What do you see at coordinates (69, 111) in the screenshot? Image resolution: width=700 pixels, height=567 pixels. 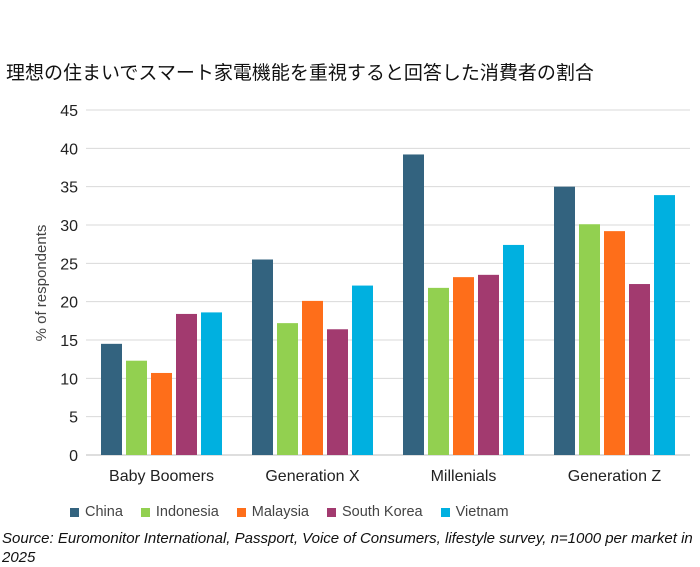 I see `y-tick-label: 45` at bounding box center [69, 111].